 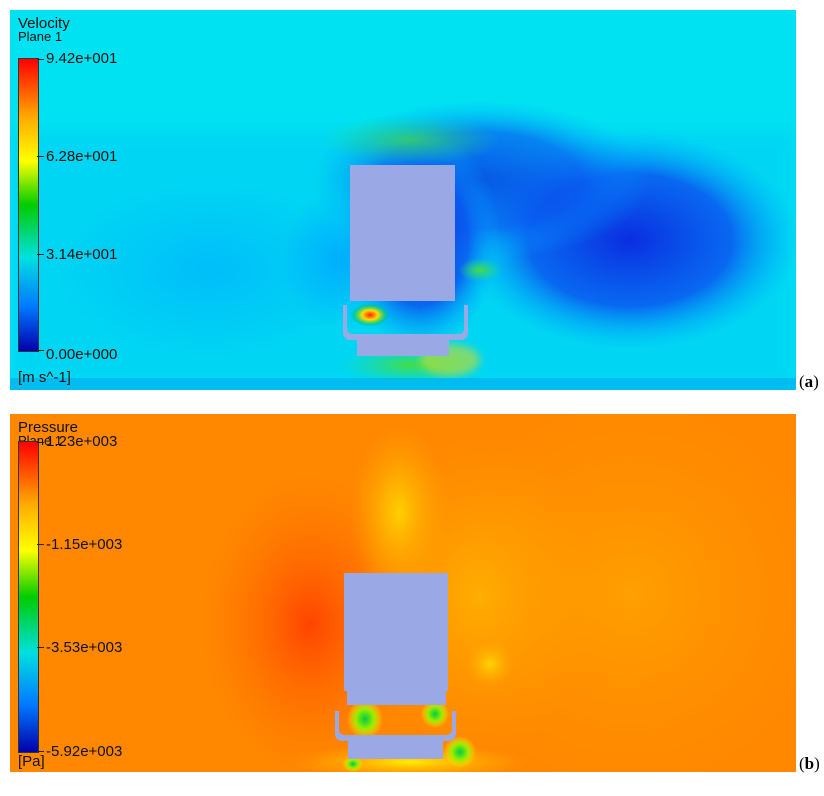 What do you see at coordinates (82, 354) in the screenshot?
I see `colorbar-min-label: 0.00e+000` at bounding box center [82, 354].